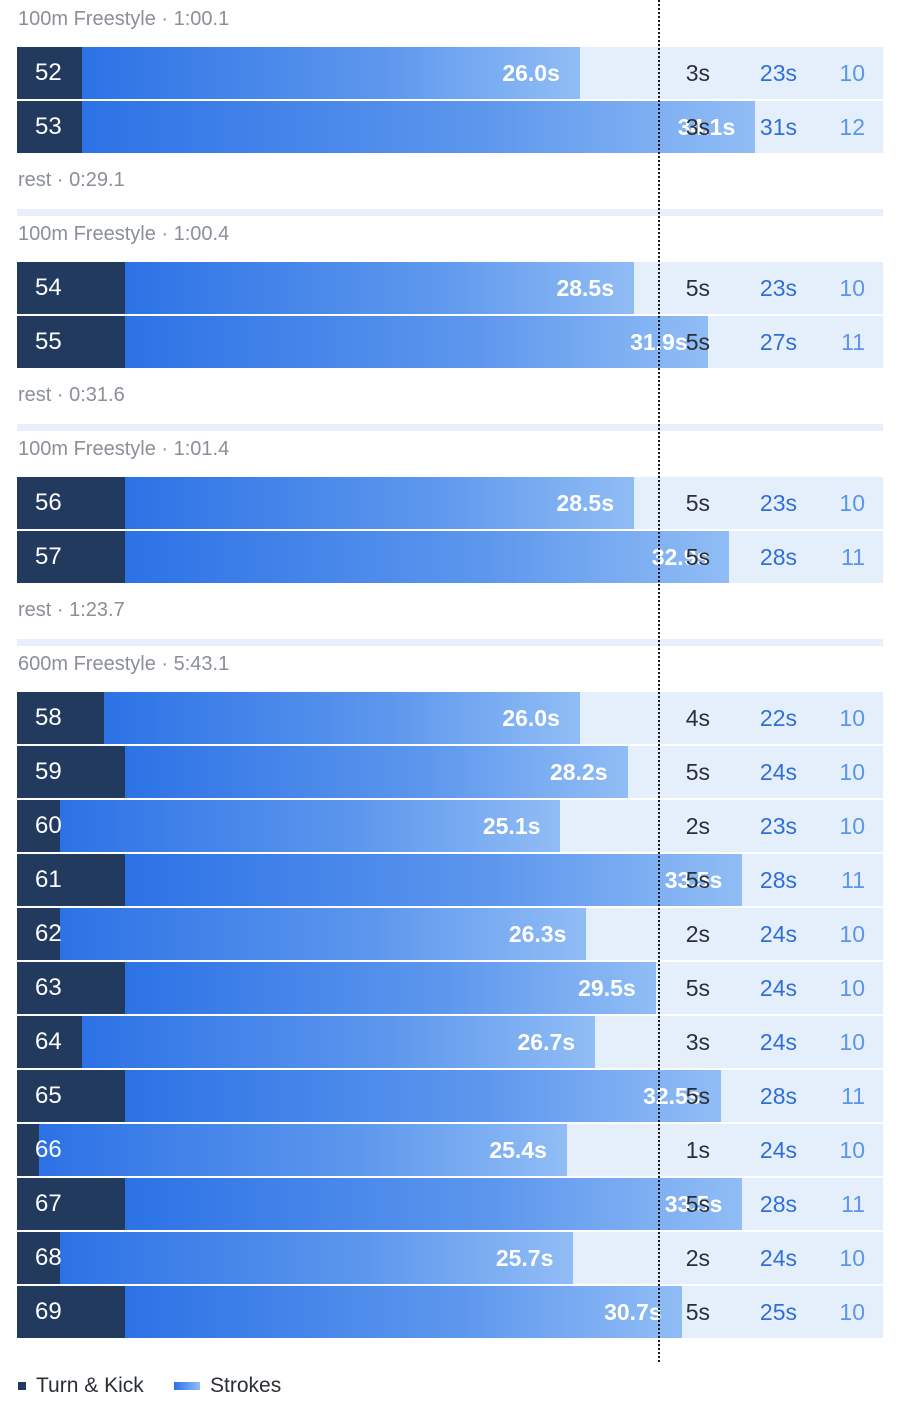 This screenshot has width=900, height=1406. Describe the element at coordinates (124, 234) in the screenshot. I see `set-title: 100m Freestyle · 1:00.4` at that location.